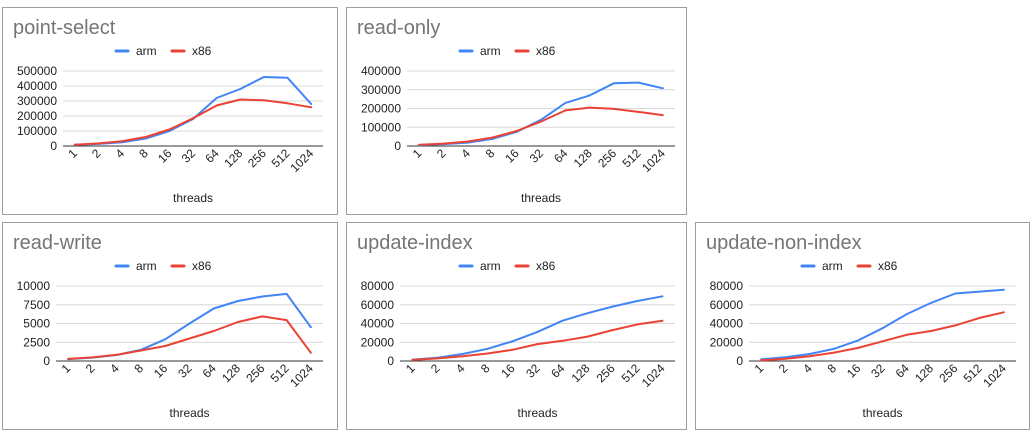  Describe the element at coordinates (727, 324) in the screenshot. I see `y-tick-label: 40000` at that location.